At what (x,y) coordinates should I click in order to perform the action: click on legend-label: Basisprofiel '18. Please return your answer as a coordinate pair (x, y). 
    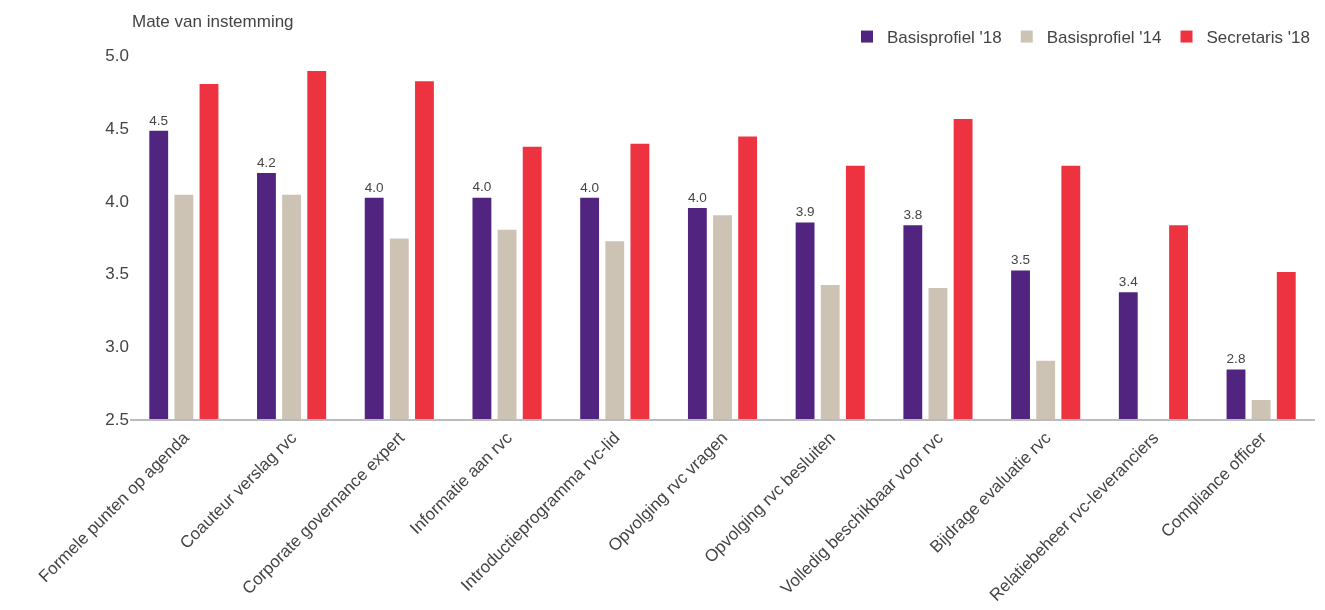
    Looking at the image, I should click on (944, 38).